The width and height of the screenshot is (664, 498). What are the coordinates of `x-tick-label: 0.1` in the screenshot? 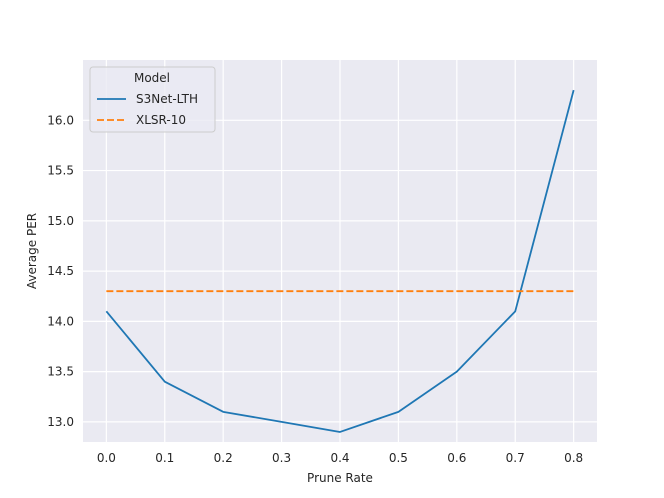 It's located at (164, 458).